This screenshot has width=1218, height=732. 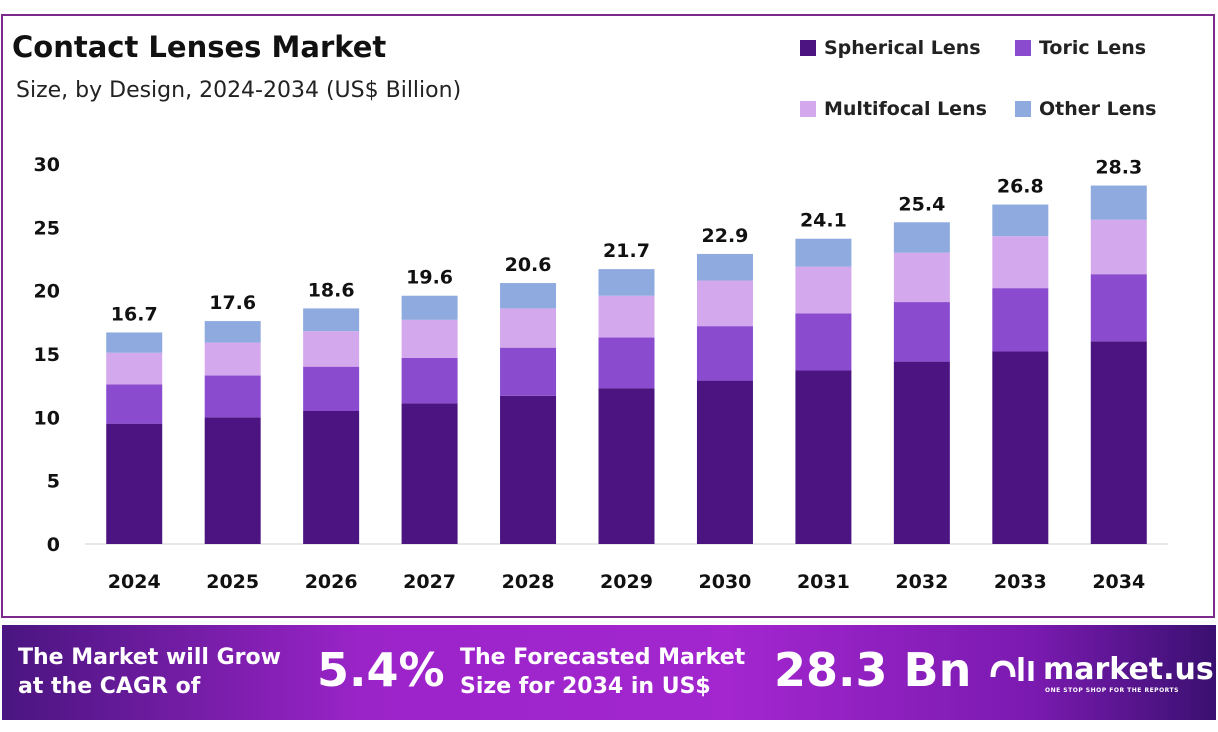 What do you see at coordinates (1128, 669) in the screenshot?
I see `logo-text: market.us` at bounding box center [1128, 669].